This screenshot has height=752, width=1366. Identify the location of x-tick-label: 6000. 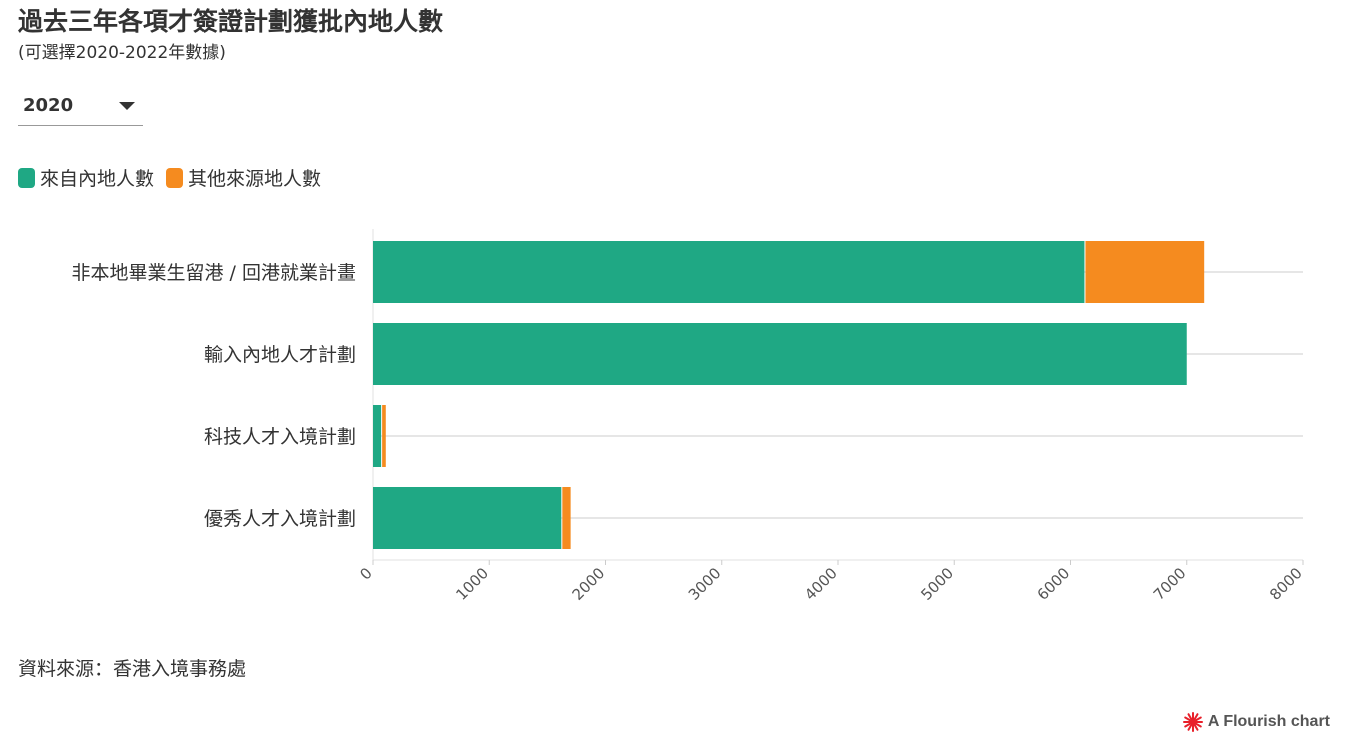
(1054, 584).